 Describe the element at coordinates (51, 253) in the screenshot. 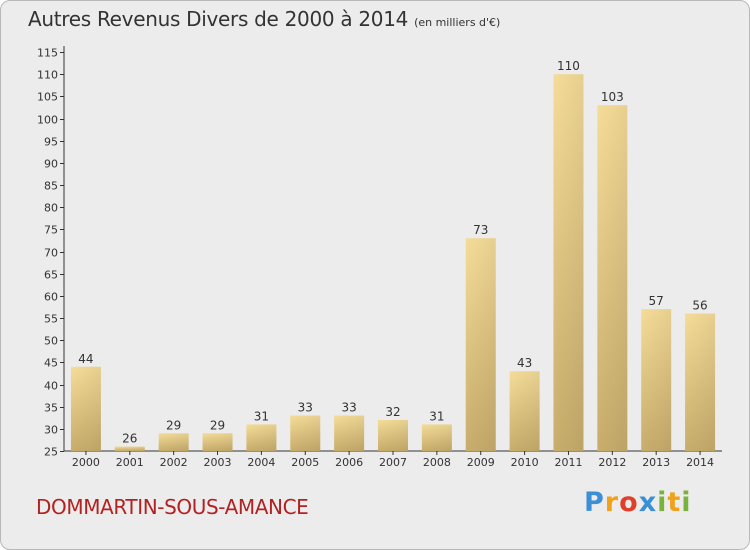

I see `y-tick-label: 70` at that location.